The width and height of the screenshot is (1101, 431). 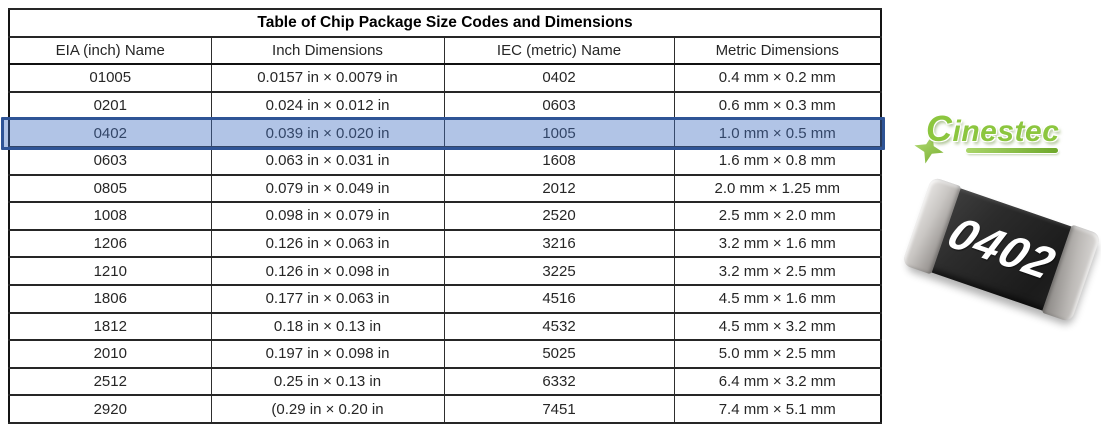 What do you see at coordinates (110, 354) in the screenshot?
I see `eia-cell: 2010` at bounding box center [110, 354].